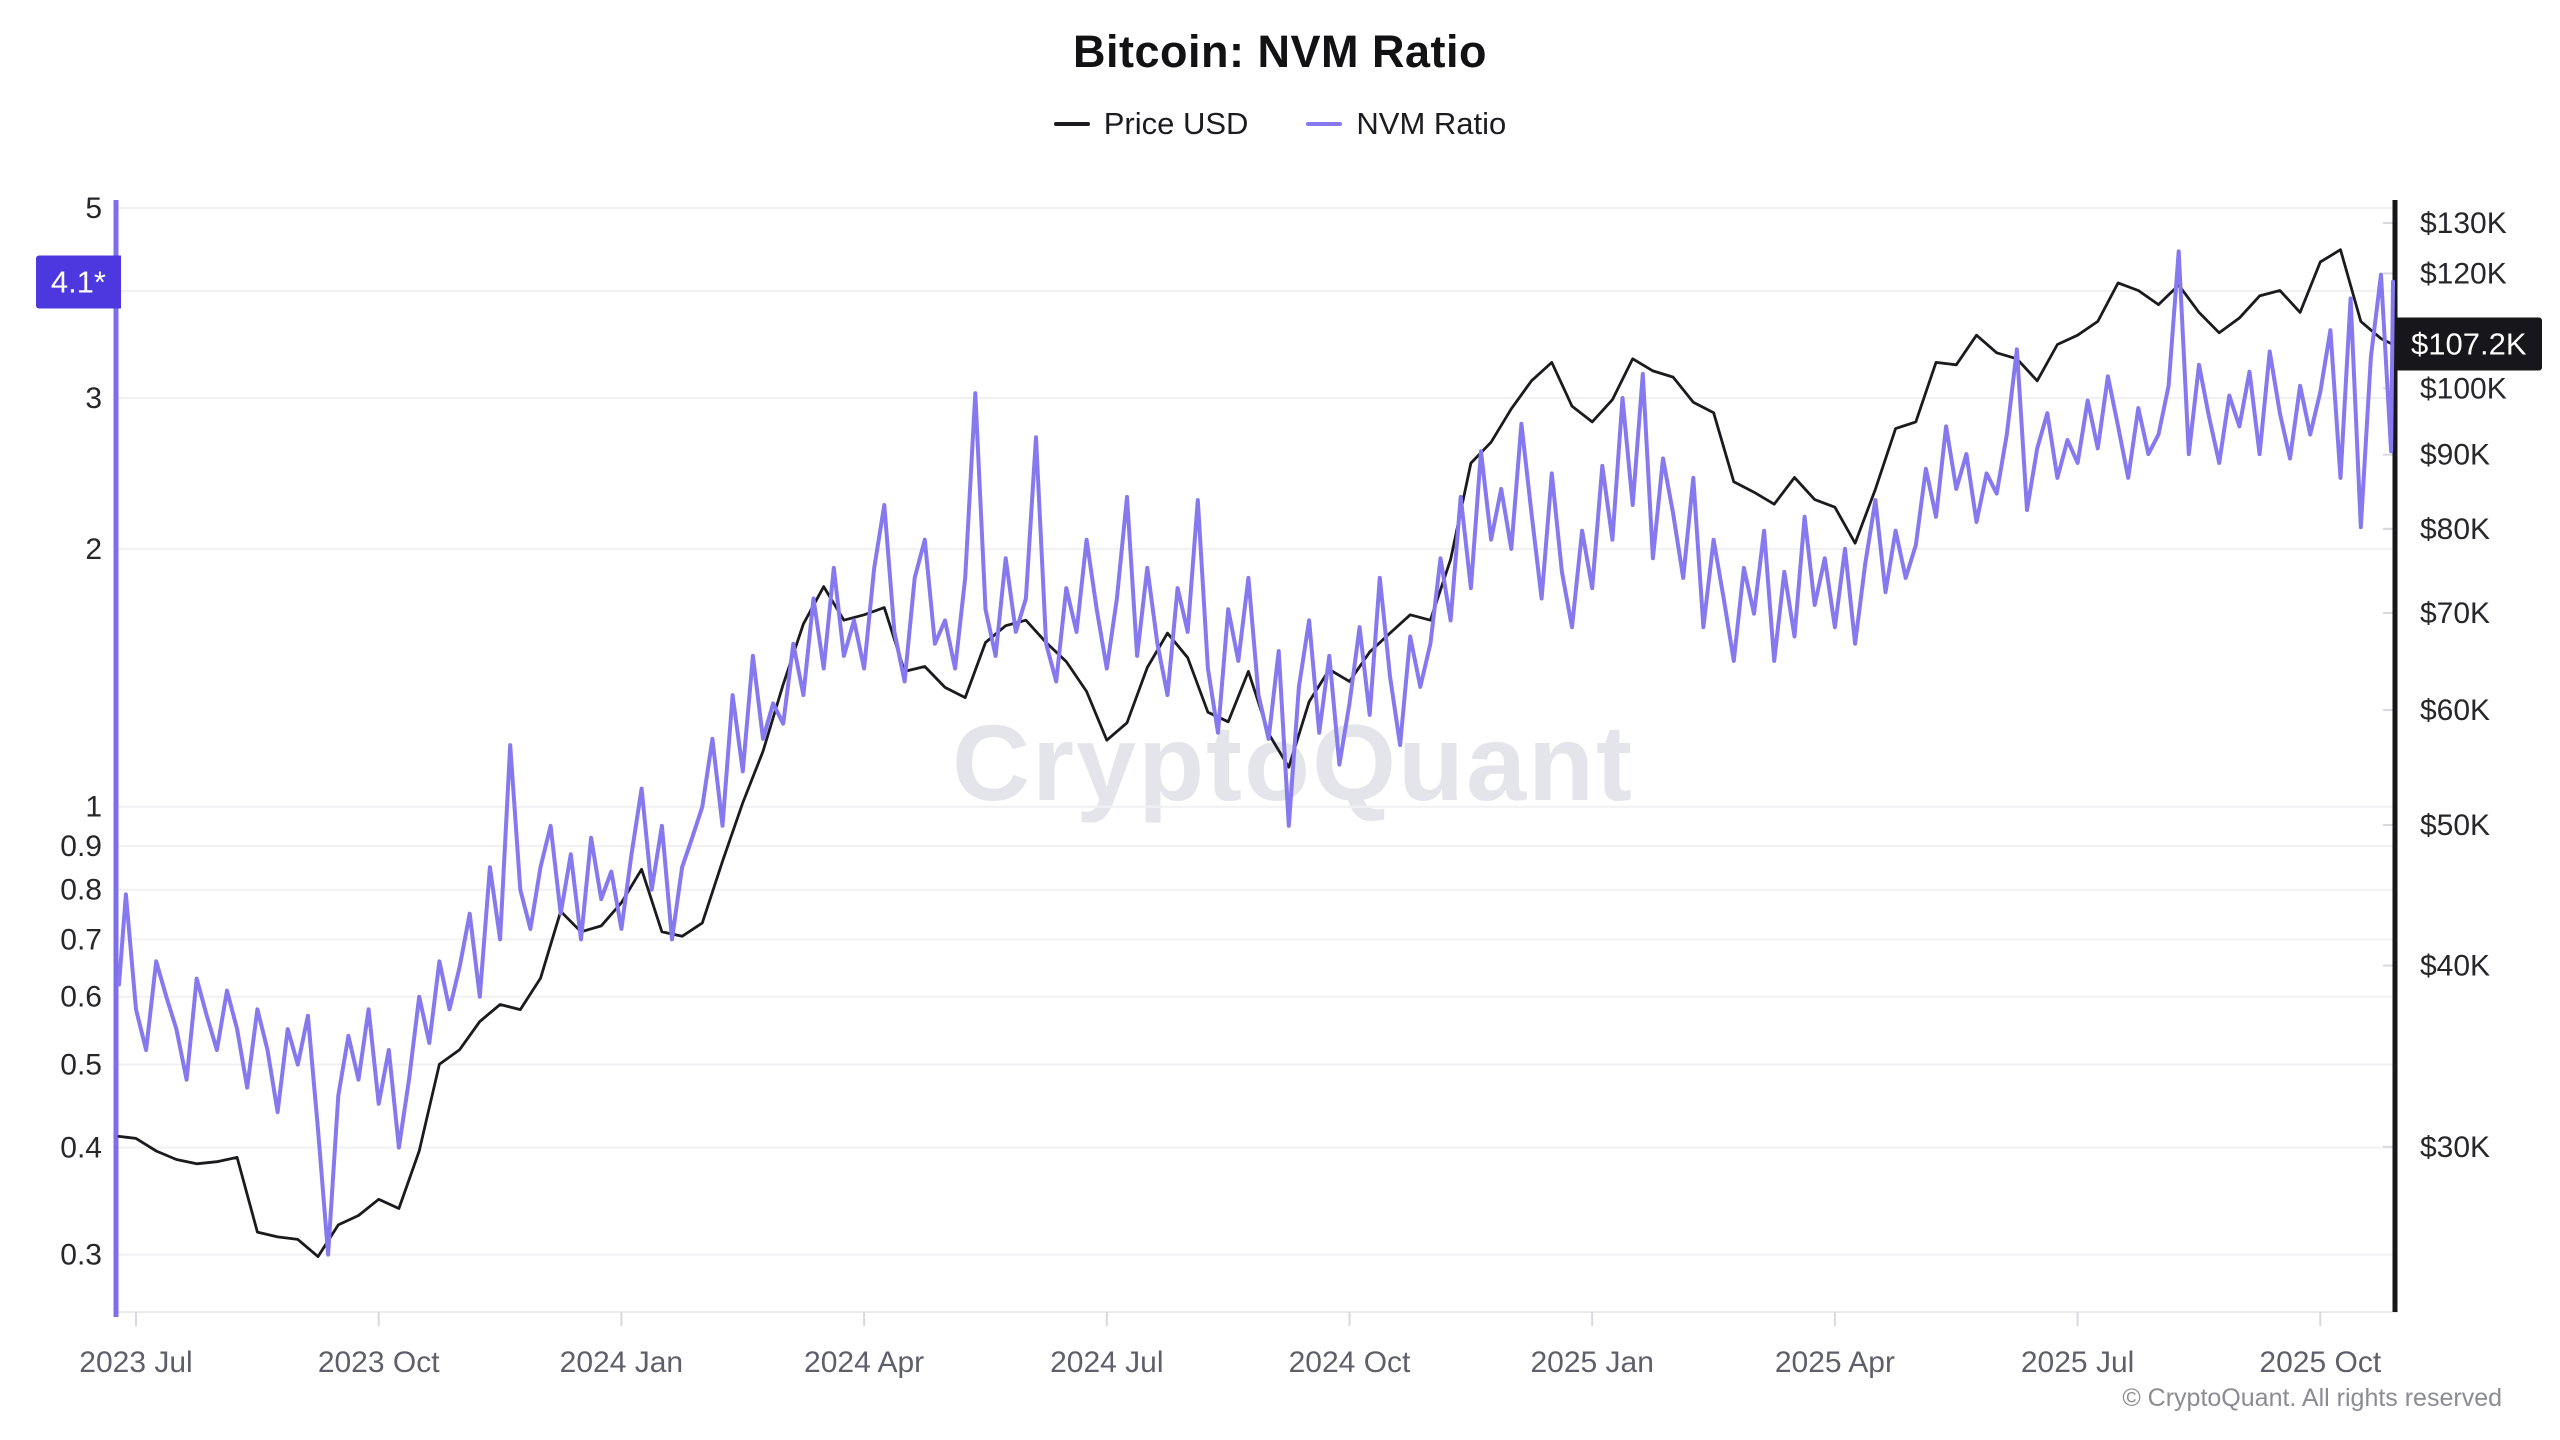 This screenshot has width=2560, height=1440. What do you see at coordinates (2455, 710) in the screenshot?
I see `svg-text: $60K` at bounding box center [2455, 710].